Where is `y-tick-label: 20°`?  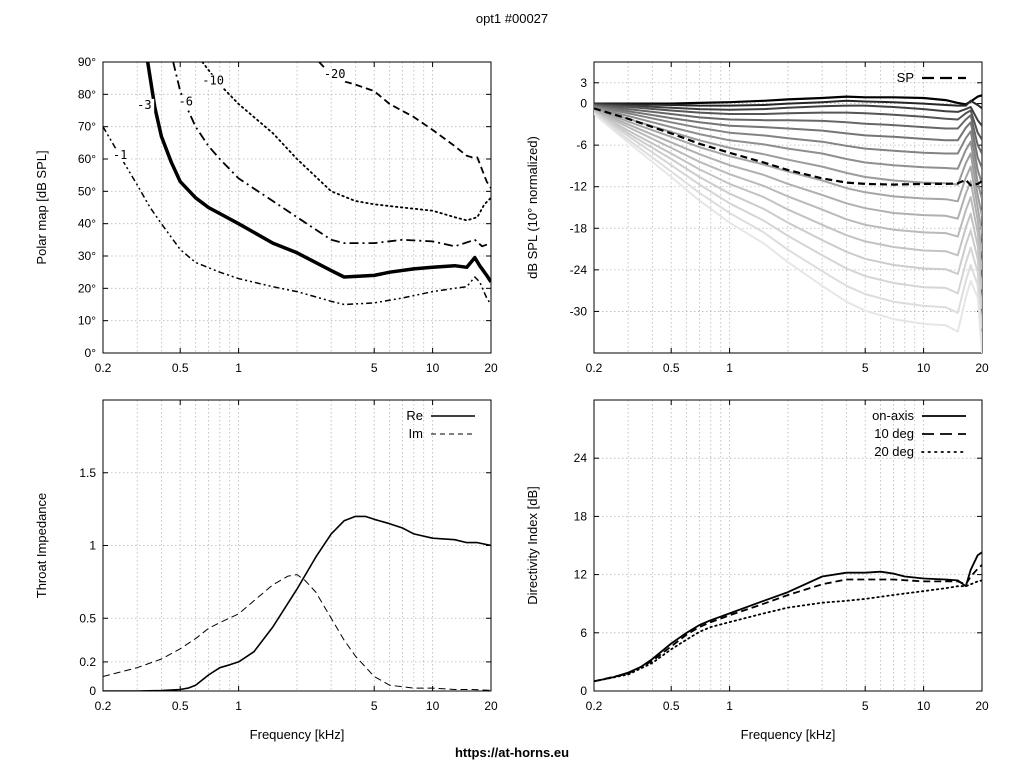 y-tick-label: 20° is located at coordinates (87, 288).